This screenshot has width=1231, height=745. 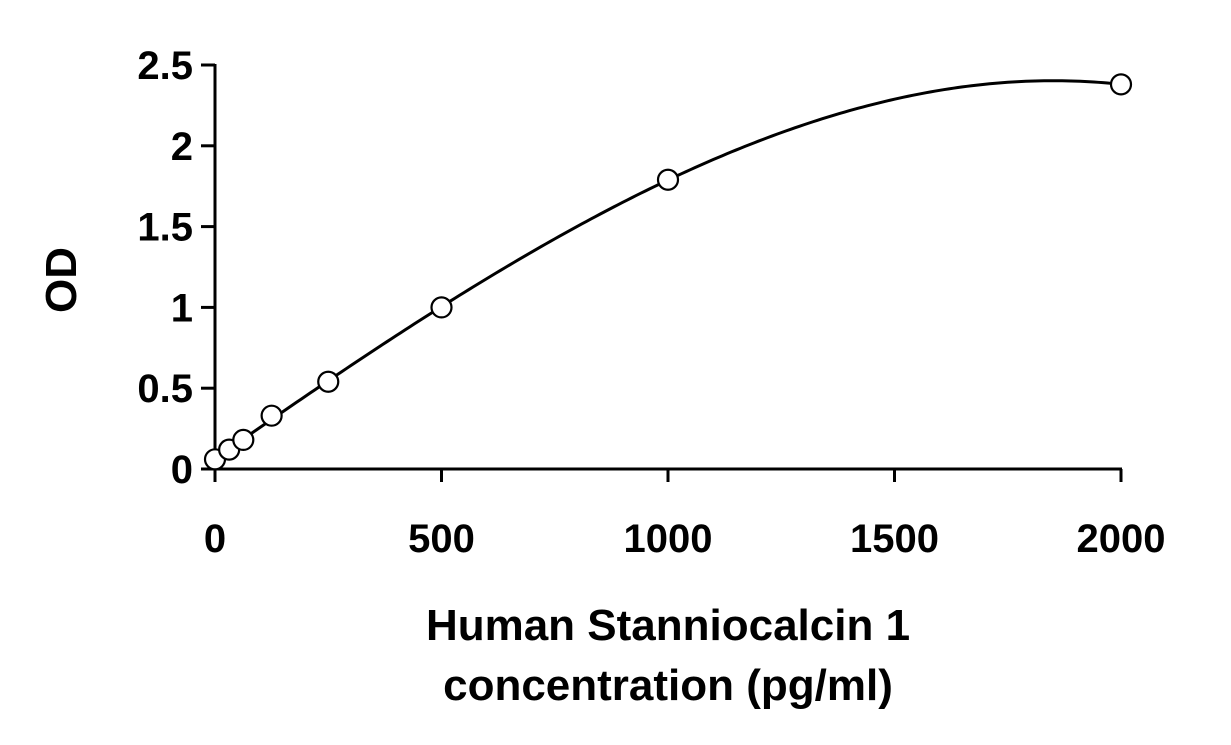 I want to click on y-tick-label: 2, so click(x=182, y=147).